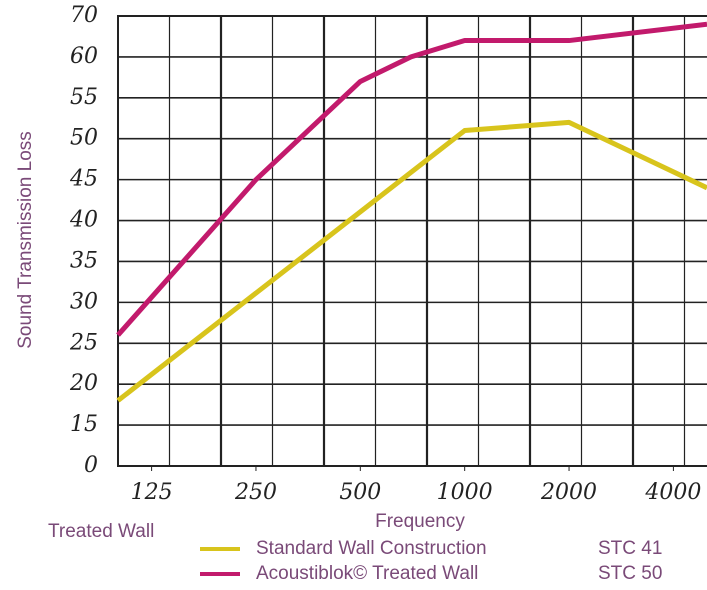 The width and height of the screenshot is (707, 590). Describe the element at coordinates (83, 220) in the screenshot. I see `y-tick-label: 40` at that location.